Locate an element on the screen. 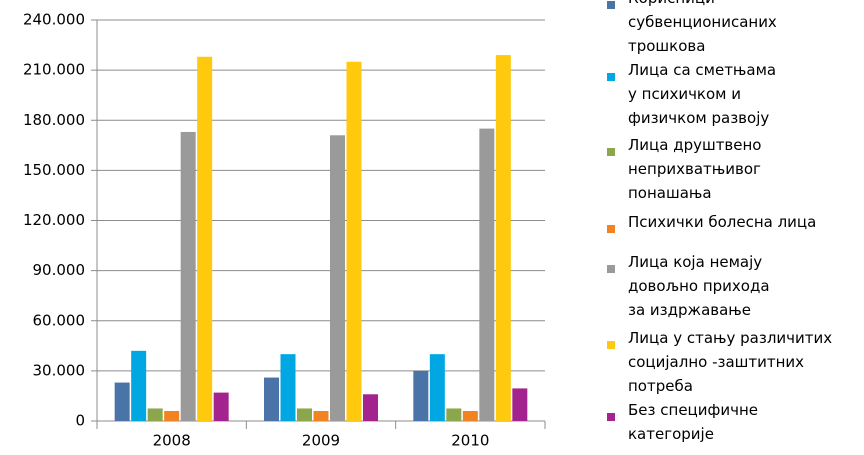 The width and height of the screenshot is (864, 455). x-tick-label: 2009 is located at coordinates (321, 441).